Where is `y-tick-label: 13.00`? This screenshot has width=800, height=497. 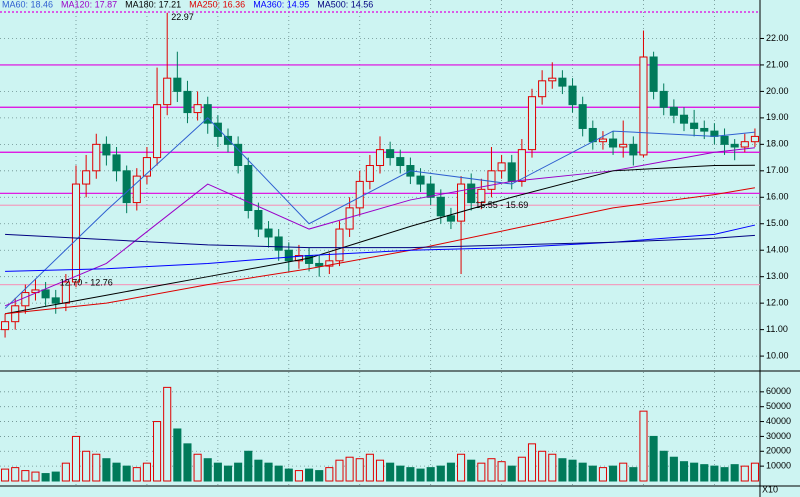 y-tick-label: 13.00 is located at coordinates (777, 276).